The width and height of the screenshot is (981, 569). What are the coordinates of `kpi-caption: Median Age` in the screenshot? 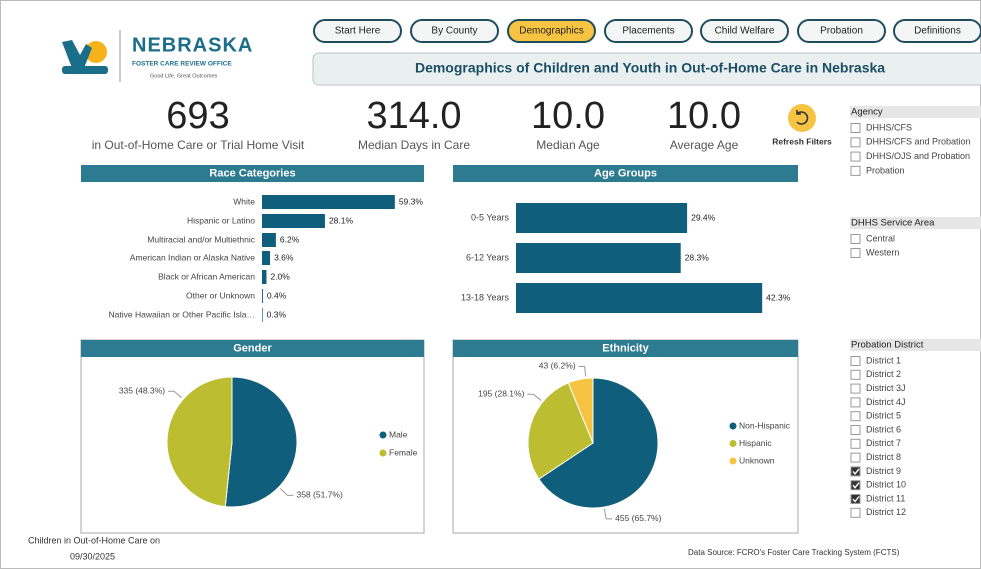 It's located at (568, 145).